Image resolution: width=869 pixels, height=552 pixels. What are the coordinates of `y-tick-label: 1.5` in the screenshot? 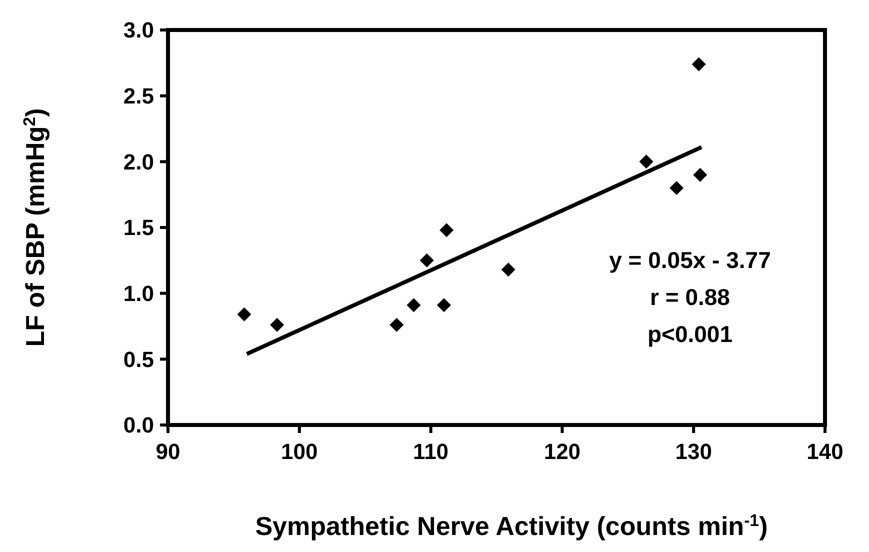 It's located at (138, 227).